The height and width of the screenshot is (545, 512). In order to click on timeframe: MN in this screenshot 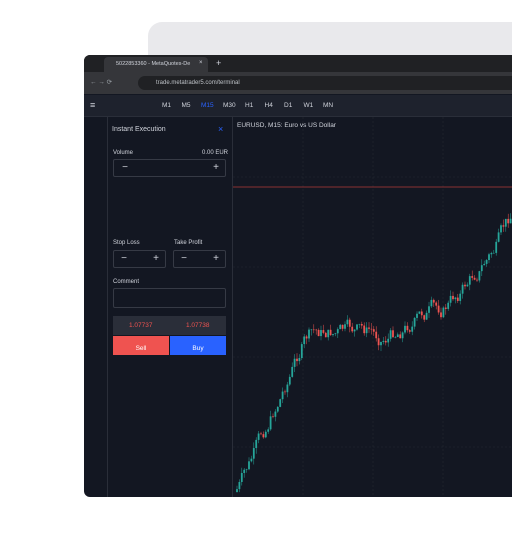, I will do `click(328, 105)`.